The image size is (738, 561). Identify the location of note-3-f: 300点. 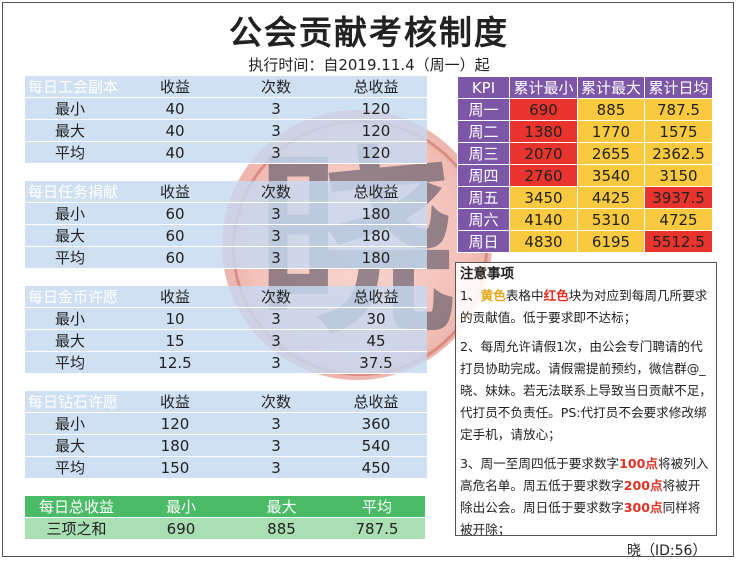
(643, 507).